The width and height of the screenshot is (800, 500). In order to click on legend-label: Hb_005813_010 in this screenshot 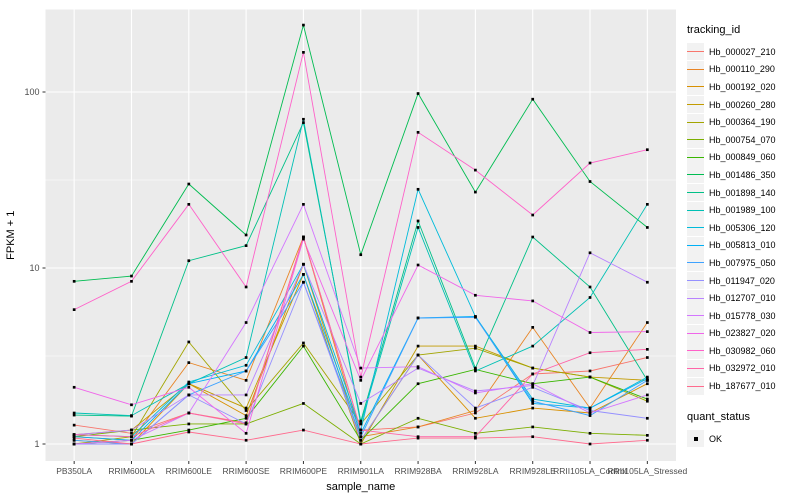, I will do `click(742, 245)`.